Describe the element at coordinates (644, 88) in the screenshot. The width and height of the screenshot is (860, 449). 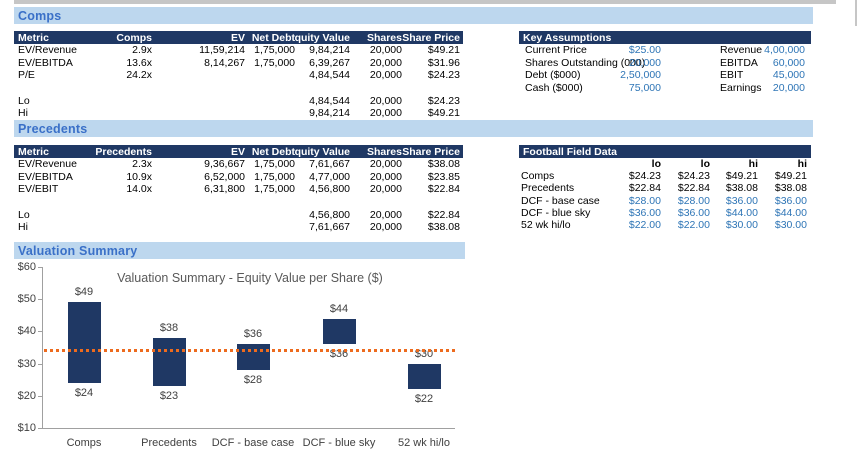
I see `assumption-value: 75,000` at that location.